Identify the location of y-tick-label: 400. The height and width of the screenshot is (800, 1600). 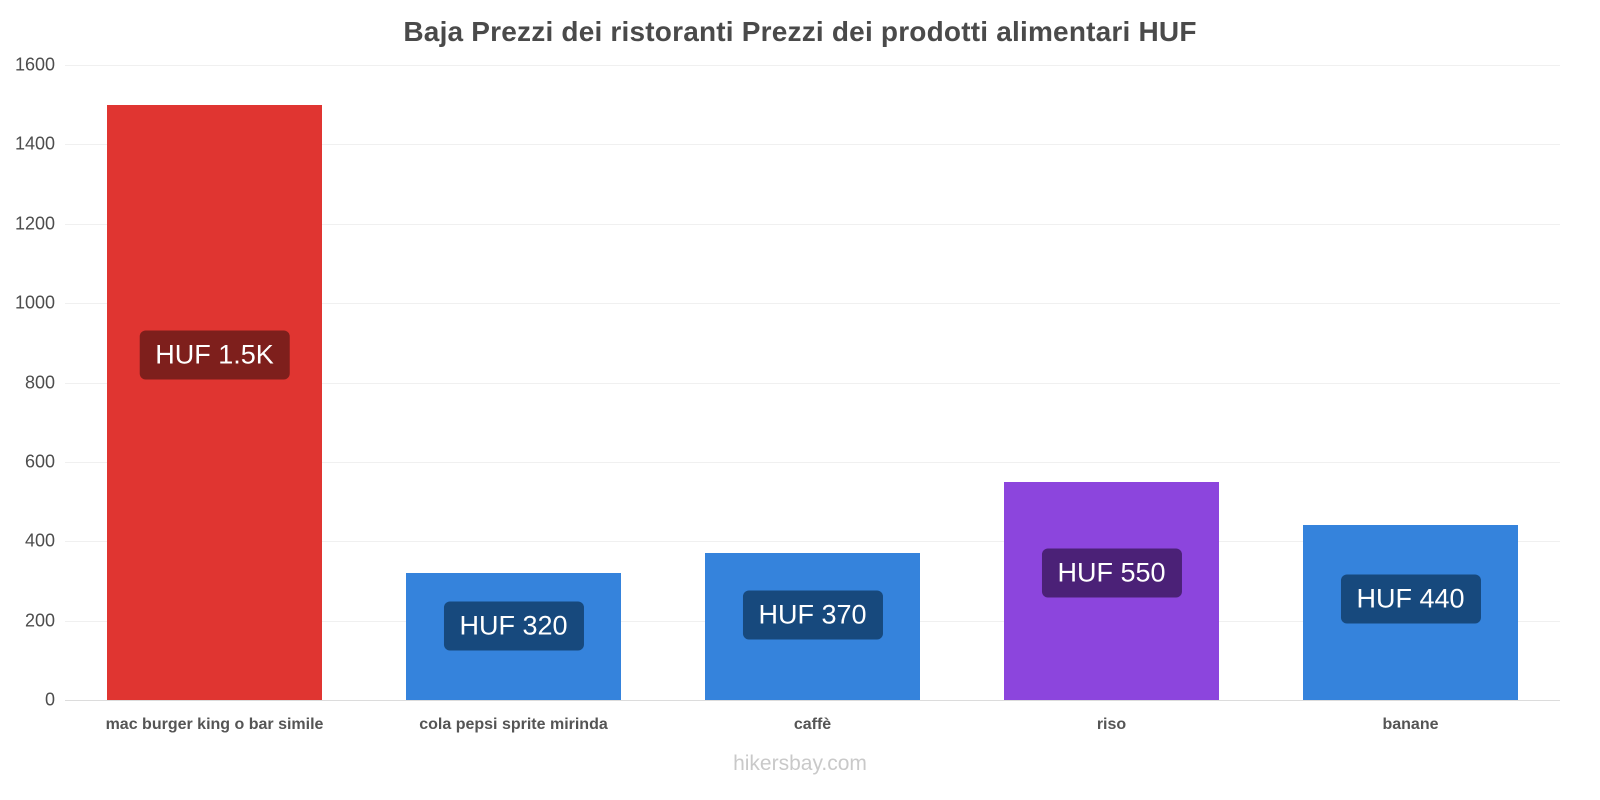
(39, 540).